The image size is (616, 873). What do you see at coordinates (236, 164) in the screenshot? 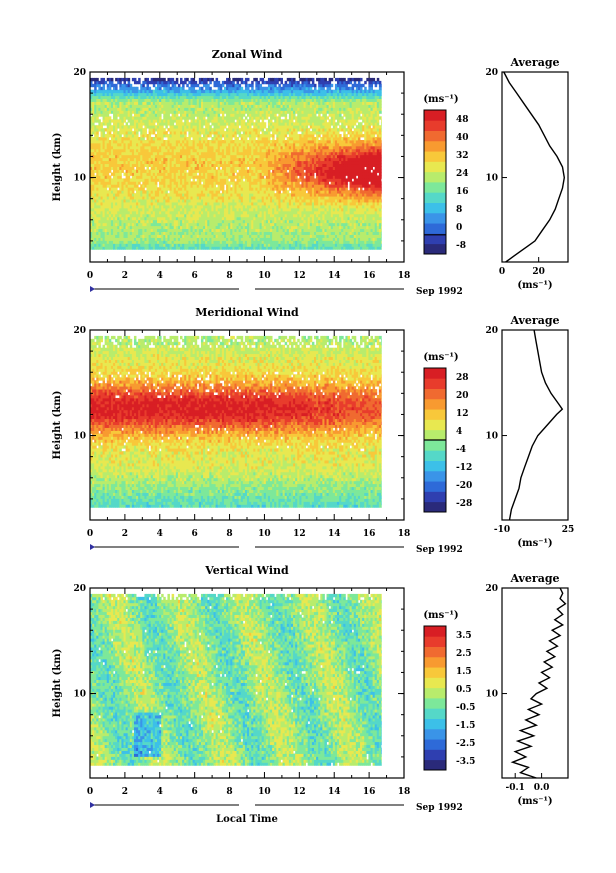
I see `heatmap-field` at bounding box center [236, 164].